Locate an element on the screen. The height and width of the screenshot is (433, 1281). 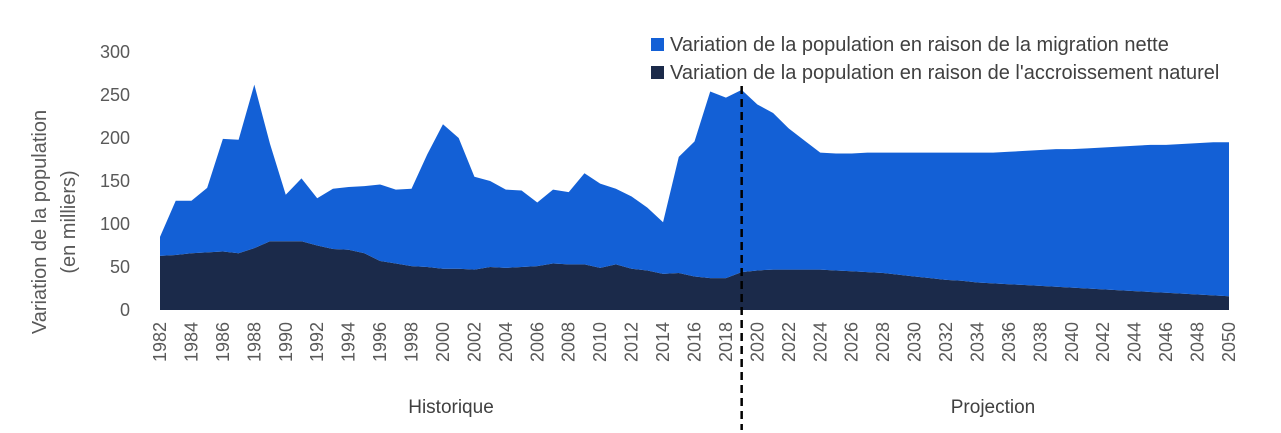
x-tick-label: 2020 is located at coordinates (757, 342).